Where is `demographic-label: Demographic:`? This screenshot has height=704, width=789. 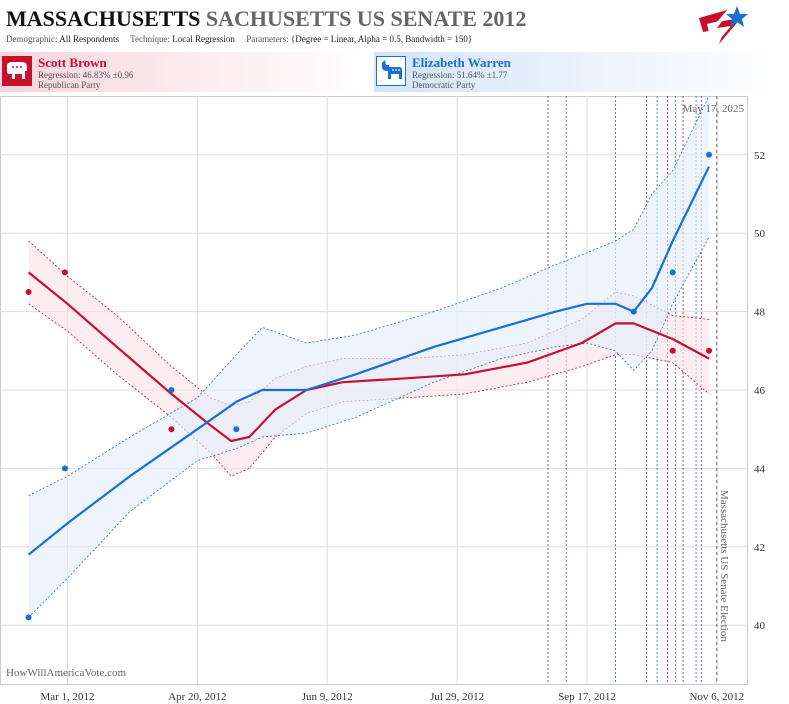
demographic-label: Demographic: is located at coordinates (32, 39).